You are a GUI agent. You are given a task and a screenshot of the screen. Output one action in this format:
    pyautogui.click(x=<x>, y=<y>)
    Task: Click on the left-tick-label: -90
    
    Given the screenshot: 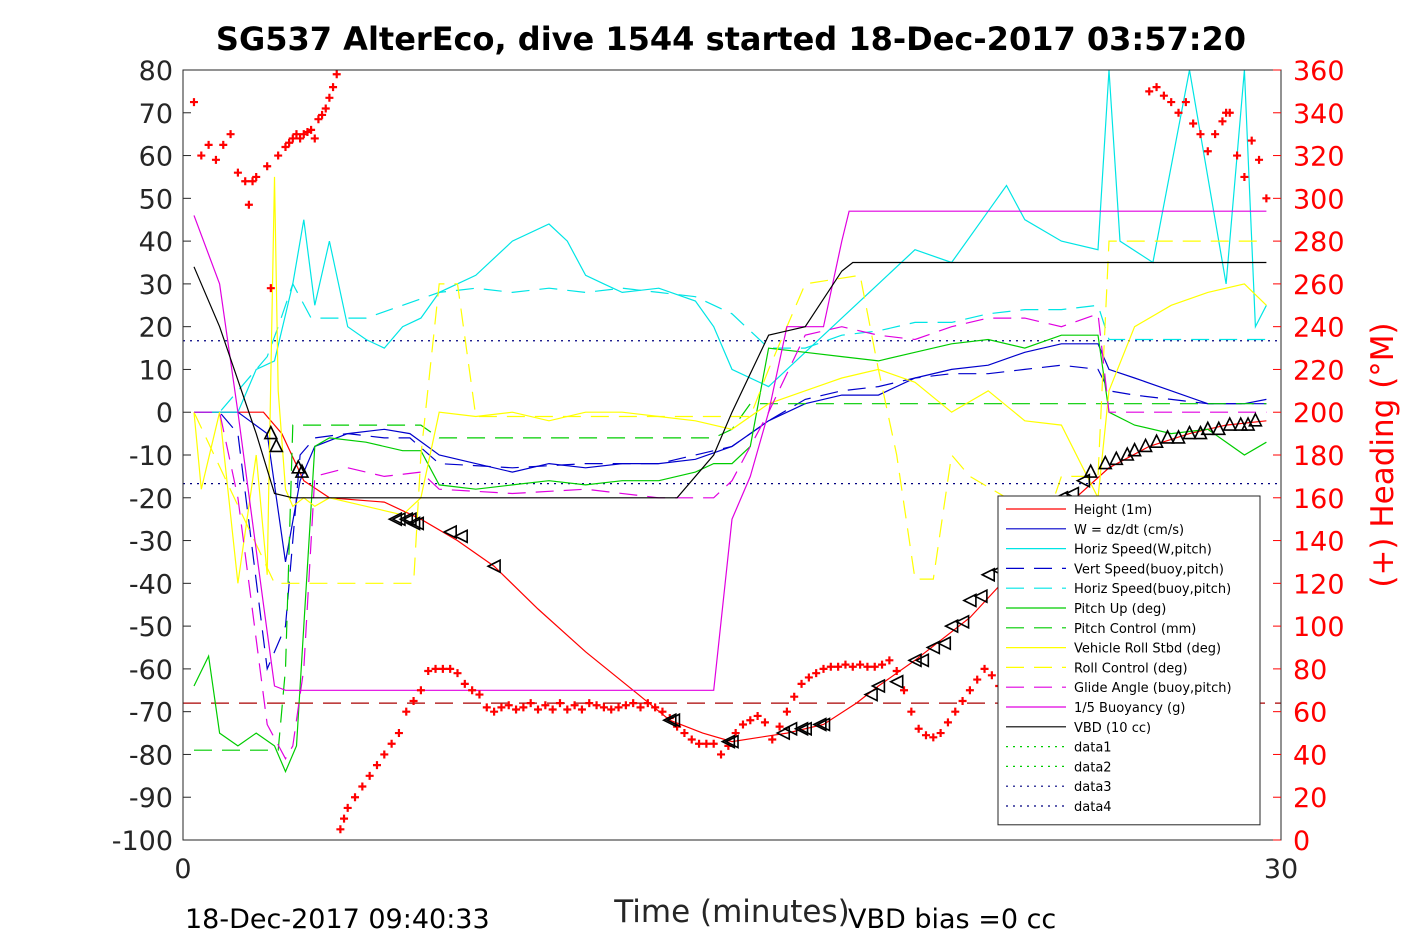 What is the action you would take?
    pyautogui.click(x=151, y=798)
    